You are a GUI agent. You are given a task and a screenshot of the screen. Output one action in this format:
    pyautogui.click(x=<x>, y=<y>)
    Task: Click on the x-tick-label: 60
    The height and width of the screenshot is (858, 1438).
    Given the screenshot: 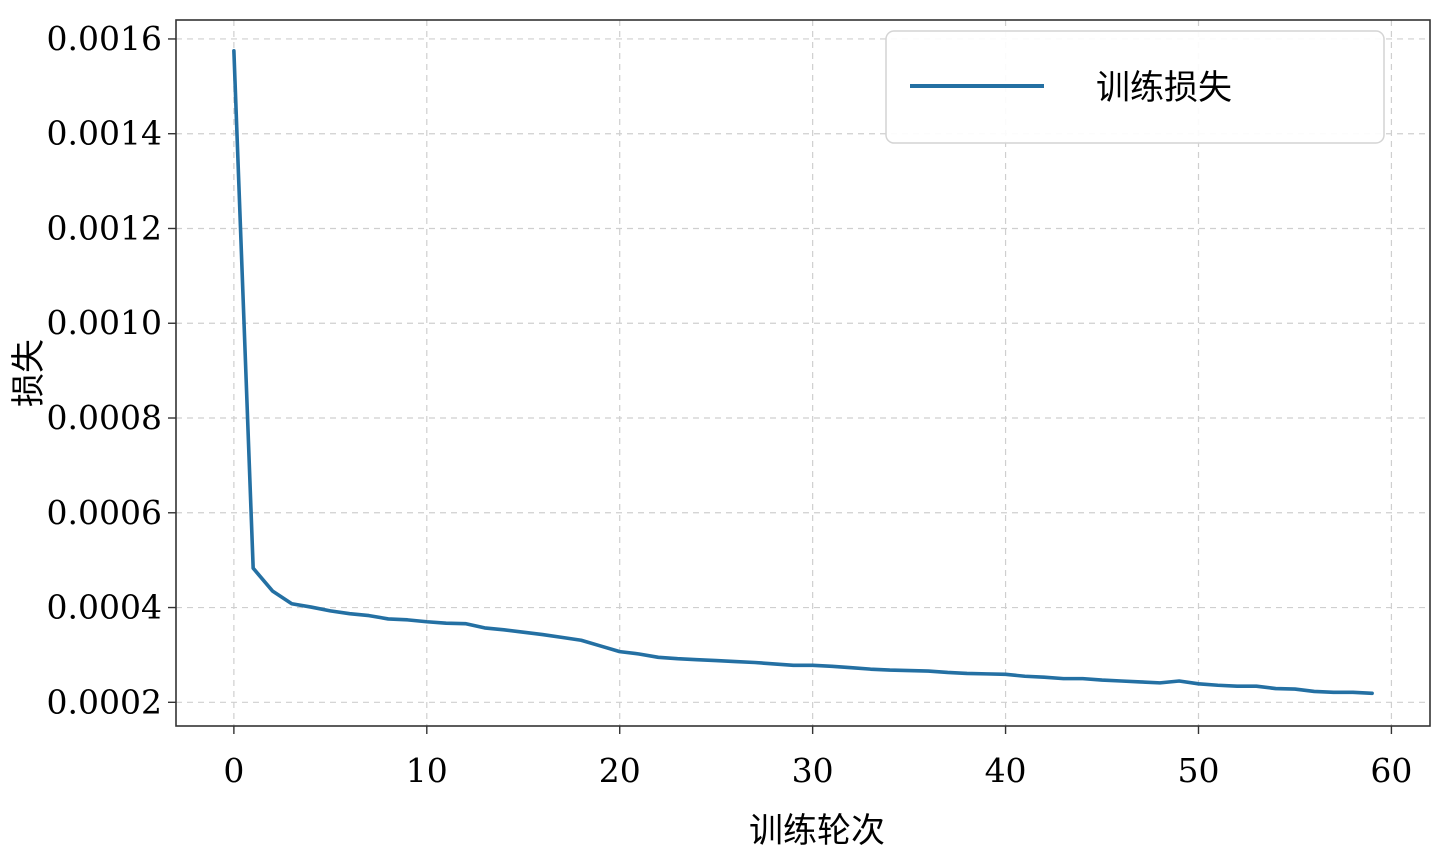 What is the action you would take?
    pyautogui.click(x=1391, y=770)
    